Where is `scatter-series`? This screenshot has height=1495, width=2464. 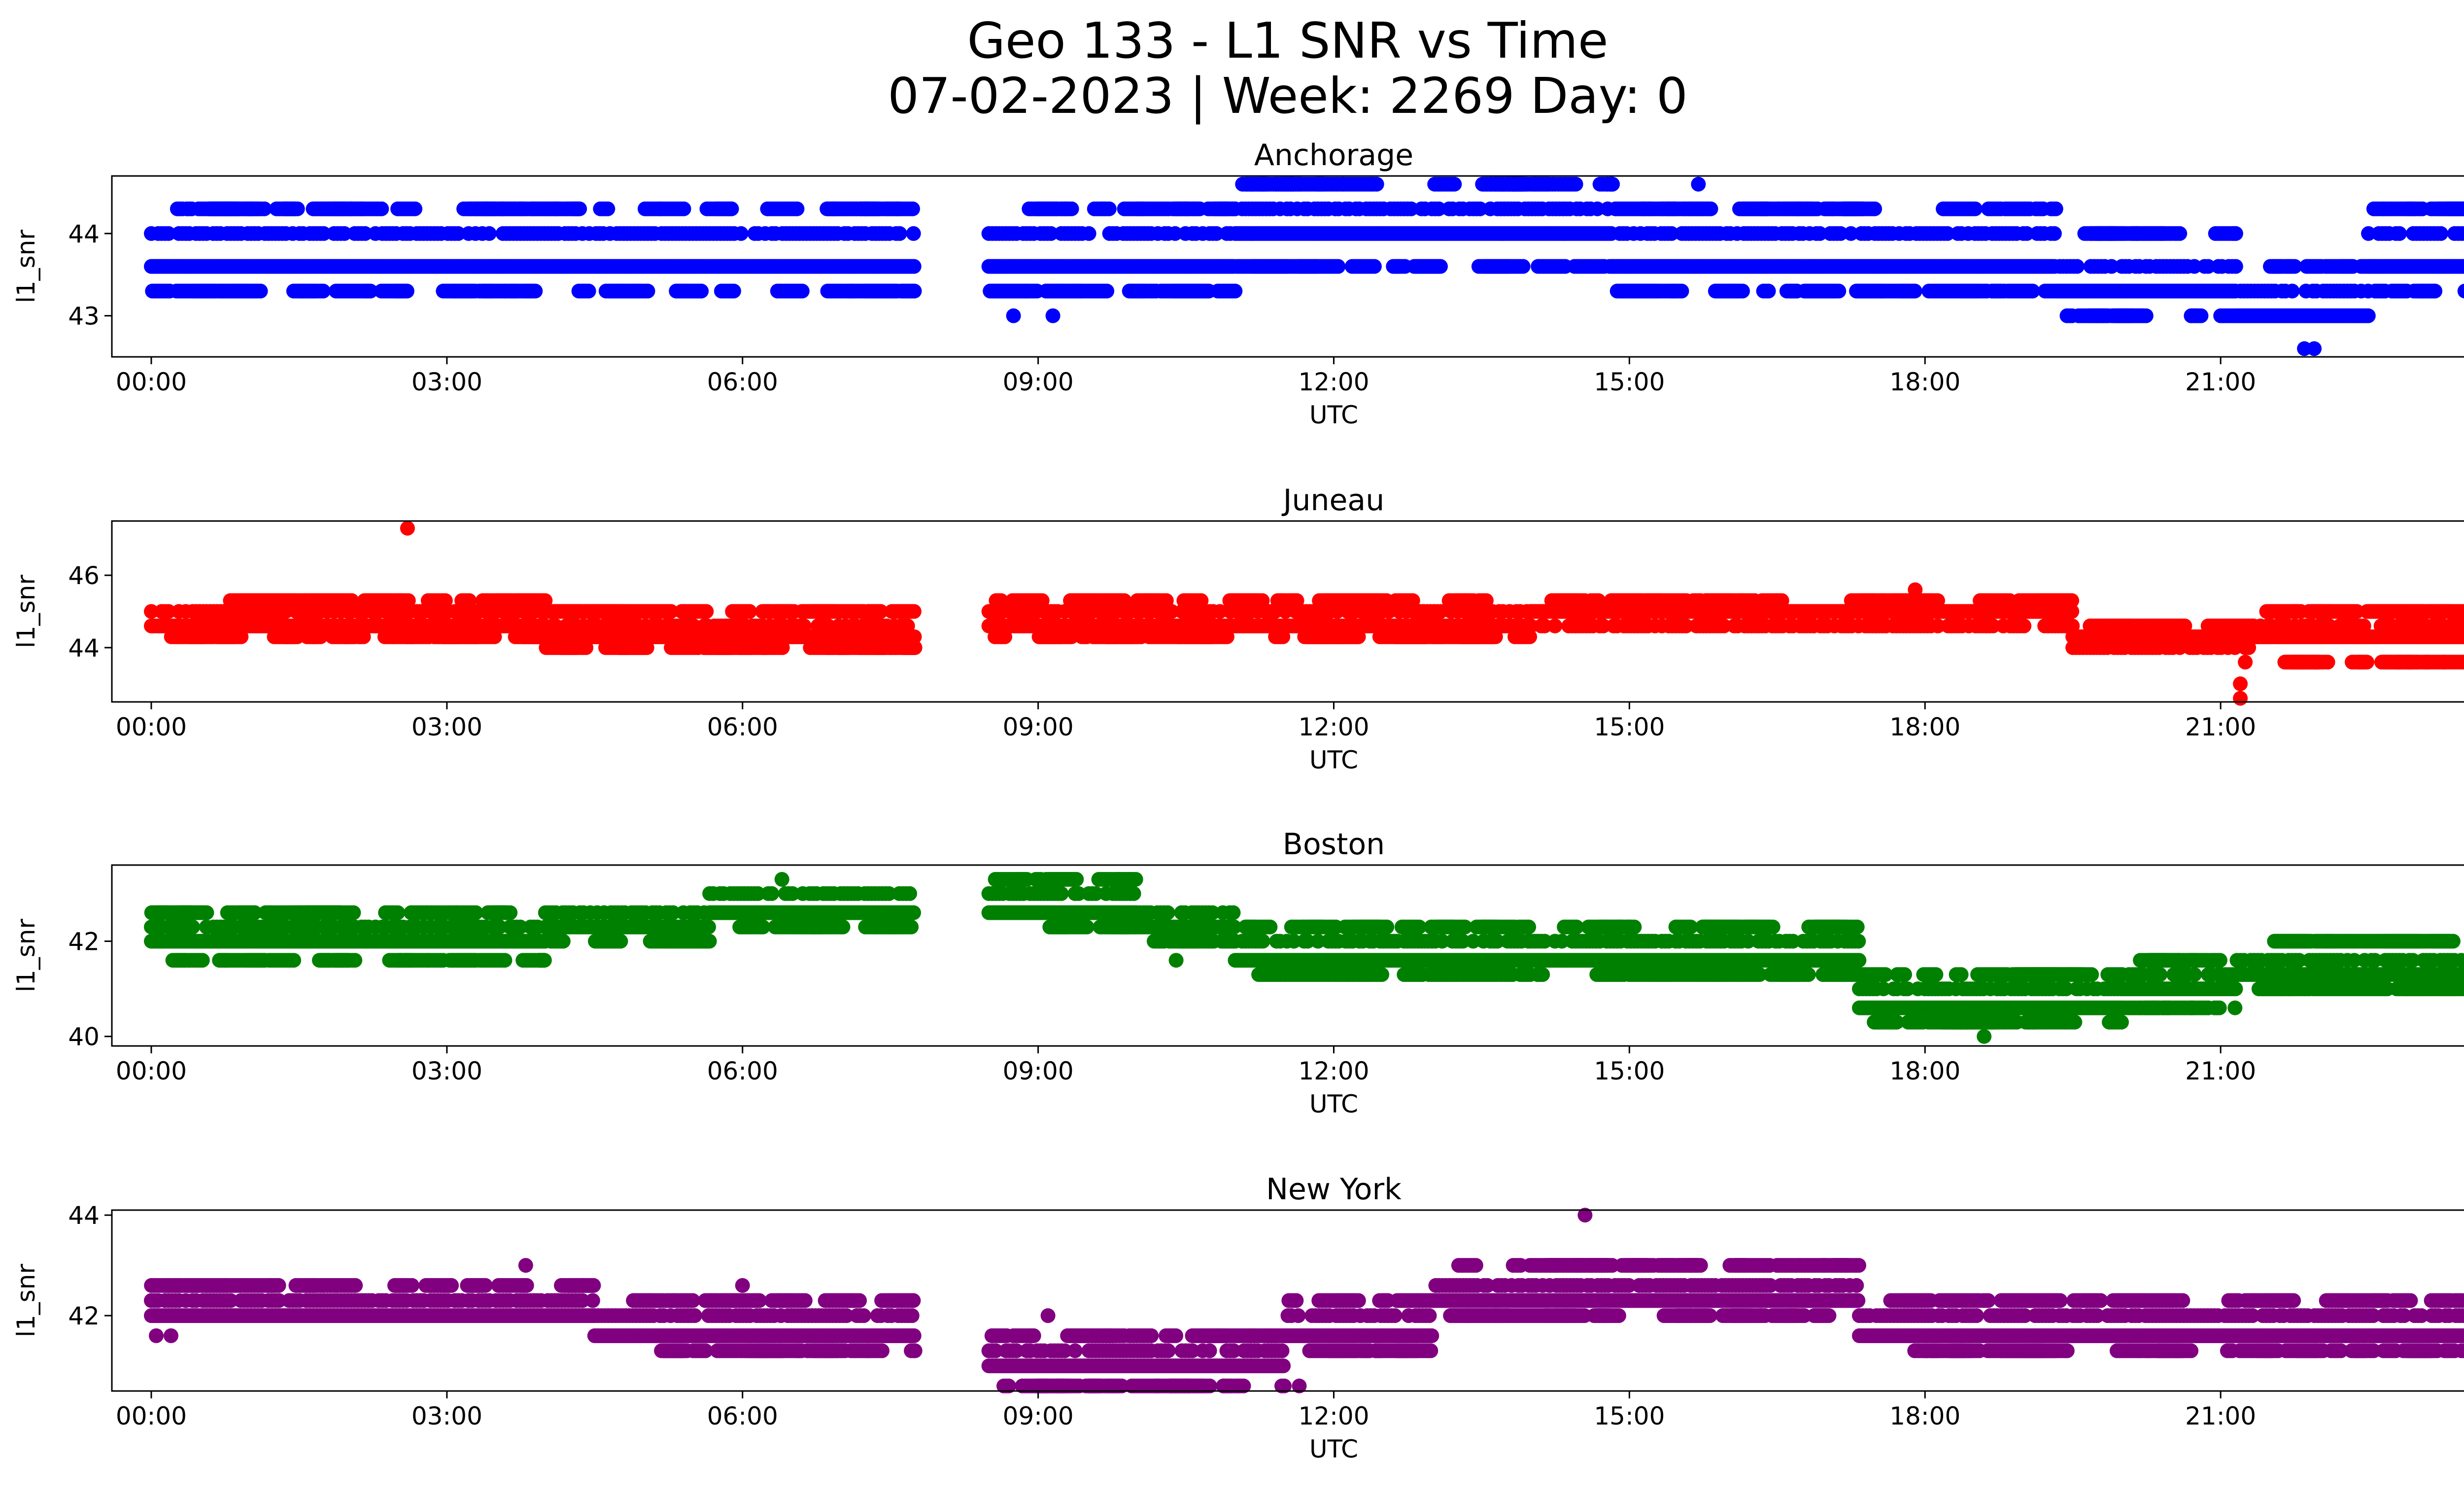 scatter-series is located at coordinates (1304, 266).